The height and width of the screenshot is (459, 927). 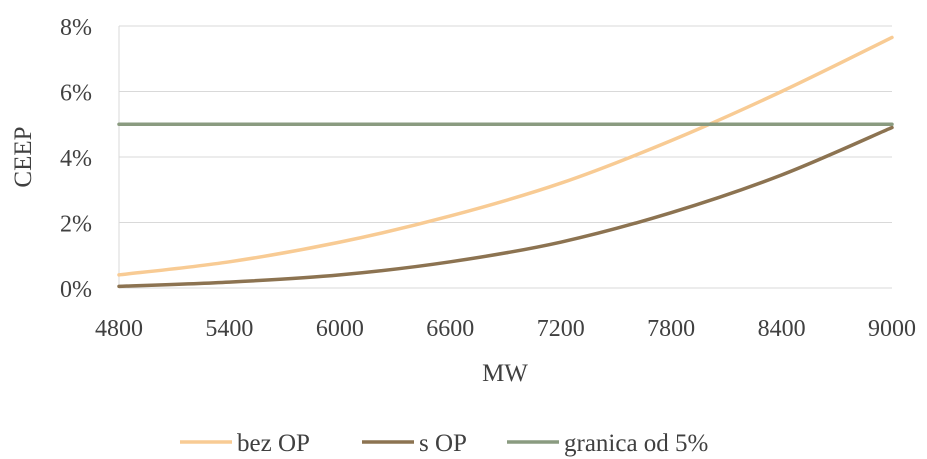 What do you see at coordinates (782, 329) in the screenshot?
I see `x-tick-label: 8400` at bounding box center [782, 329].